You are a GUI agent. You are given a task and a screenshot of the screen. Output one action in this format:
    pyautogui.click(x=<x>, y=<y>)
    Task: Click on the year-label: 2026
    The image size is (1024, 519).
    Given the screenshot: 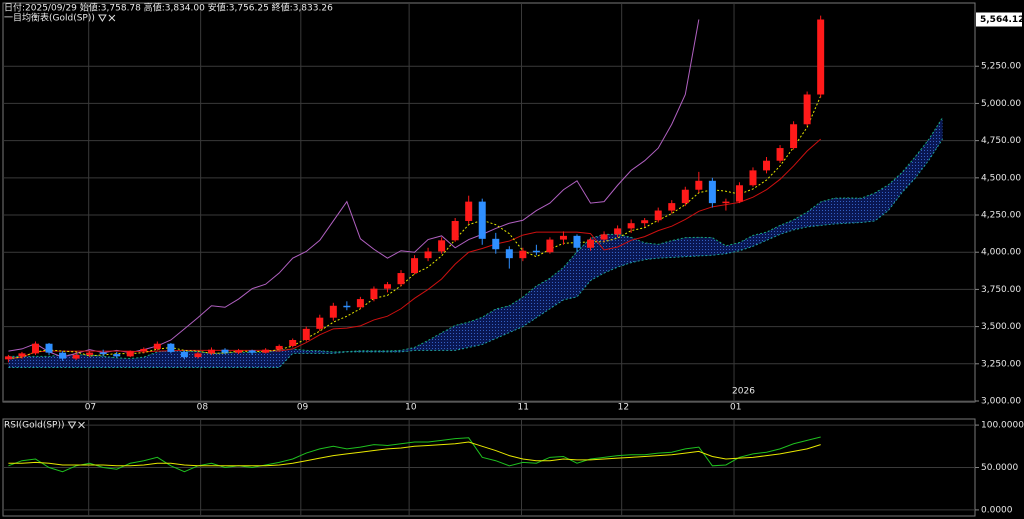 What is the action you would take?
    pyautogui.click(x=743, y=392)
    